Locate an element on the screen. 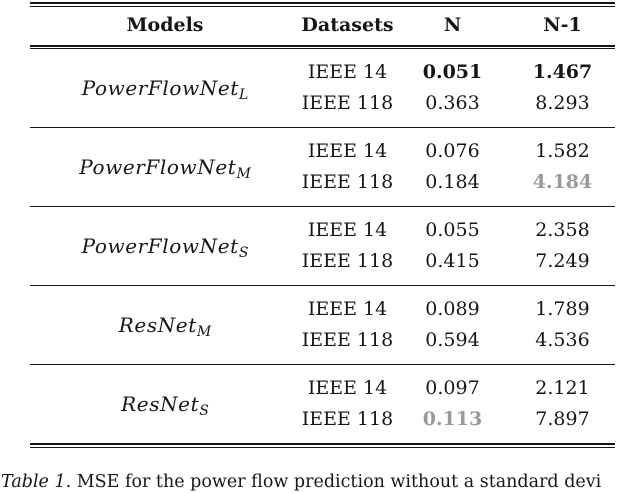  model-name: PowerFlowNetM is located at coordinates (165, 169).